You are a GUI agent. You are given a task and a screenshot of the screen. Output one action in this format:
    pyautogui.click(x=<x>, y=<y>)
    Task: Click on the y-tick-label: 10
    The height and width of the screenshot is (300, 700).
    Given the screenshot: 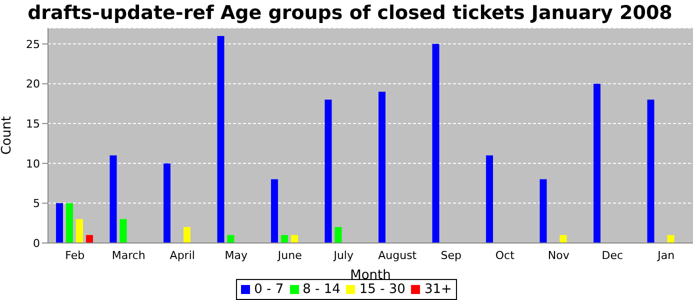 What is the action you would take?
    pyautogui.click(x=33, y=163)
    